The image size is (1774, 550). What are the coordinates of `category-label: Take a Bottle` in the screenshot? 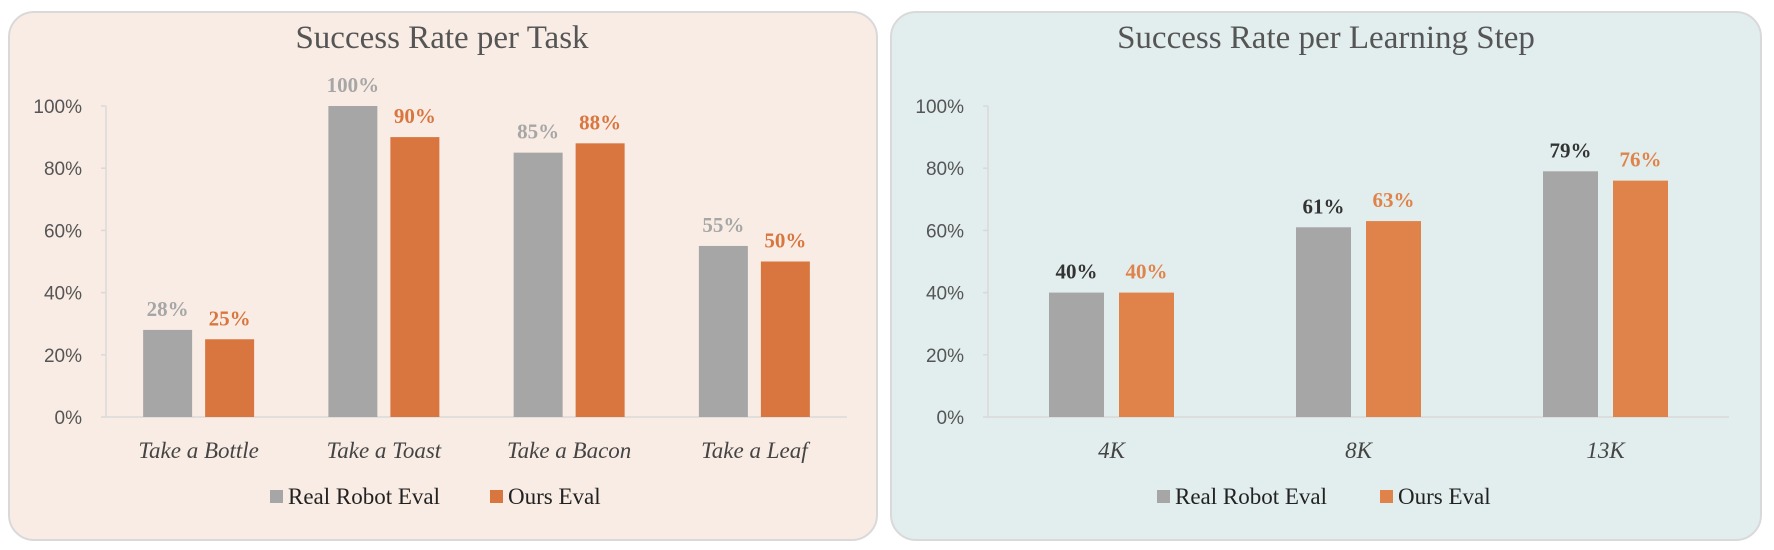 It's located at (198, 450).